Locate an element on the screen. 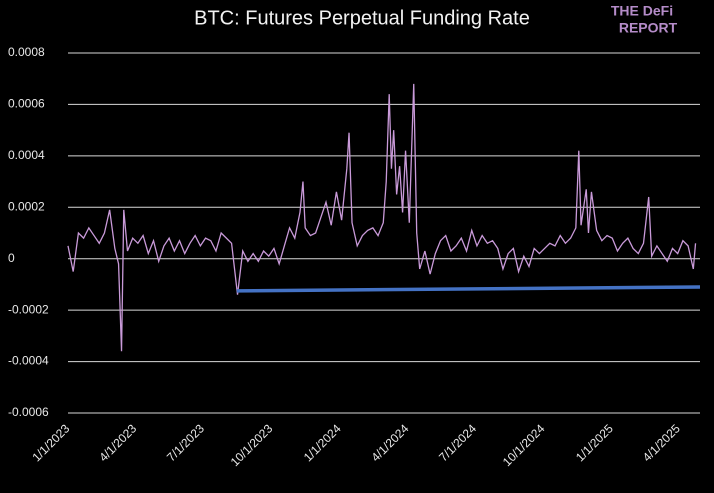  logo-top: THE DeFi is located at coordinates (642, 11).